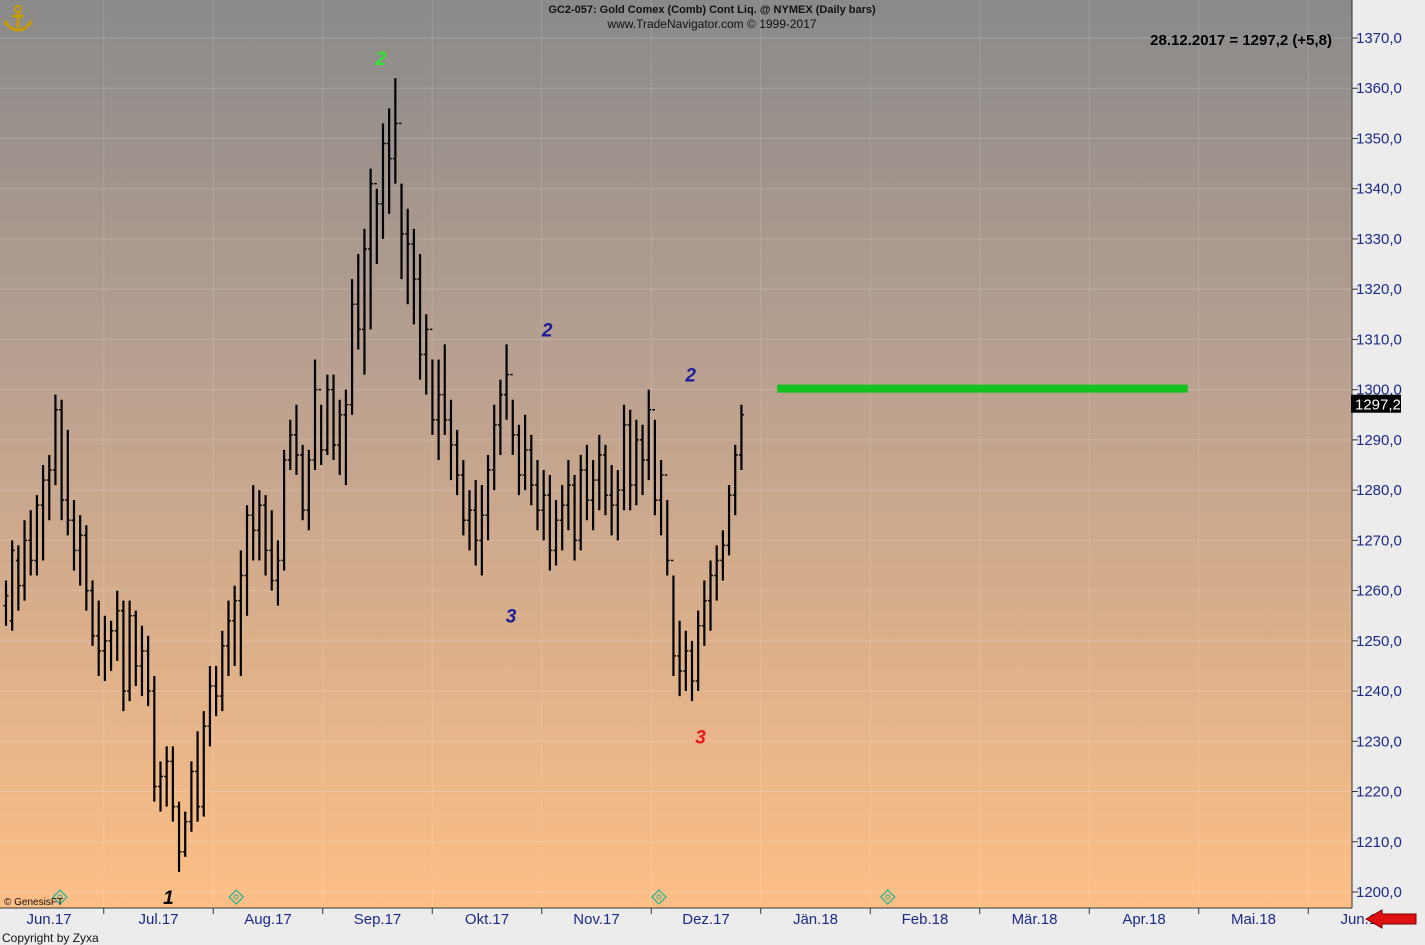  I want to click on last-price-tag: 1297,2, so click(1376, 404).